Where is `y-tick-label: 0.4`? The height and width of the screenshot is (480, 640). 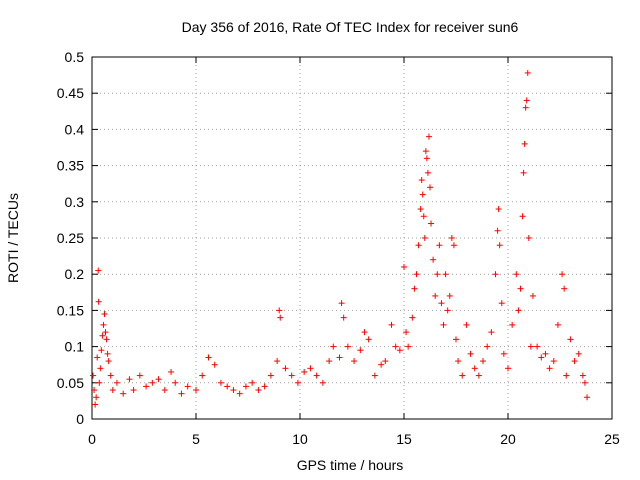 y-tick-label: 0.4 is located at coordinates (75, 129).